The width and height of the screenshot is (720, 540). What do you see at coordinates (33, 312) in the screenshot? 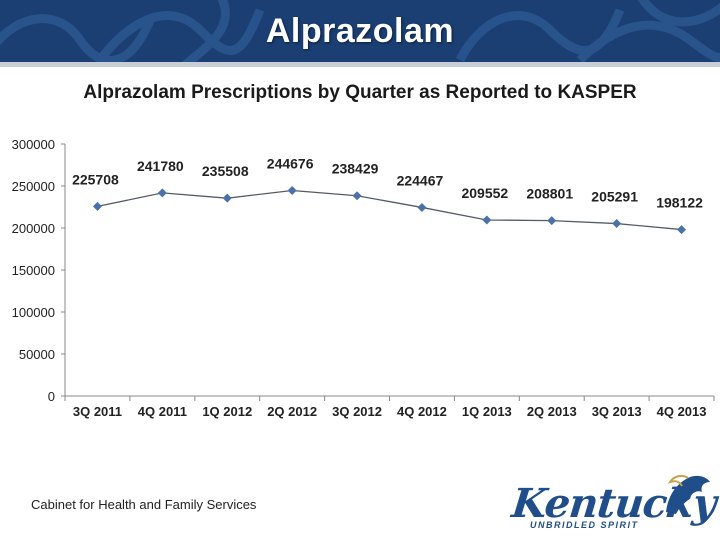
I see `y-tick-label: 100000` at bounding box center [33, 312].